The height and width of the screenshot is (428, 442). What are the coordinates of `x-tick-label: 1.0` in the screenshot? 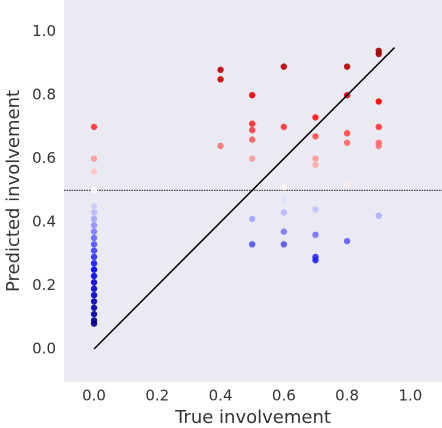 It's located at (410, 396).